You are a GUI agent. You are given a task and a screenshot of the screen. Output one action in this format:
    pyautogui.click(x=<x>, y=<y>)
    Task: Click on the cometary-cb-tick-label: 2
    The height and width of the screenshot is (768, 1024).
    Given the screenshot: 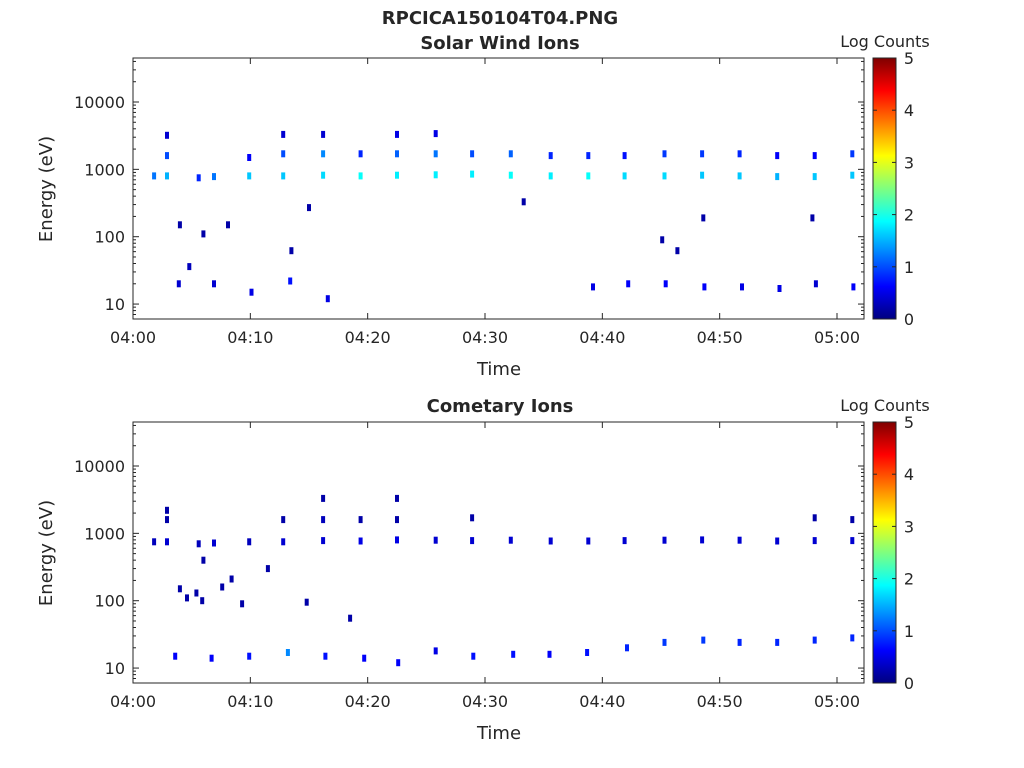 What is the action you would take?
    pyautogui.click(x=909, y=579)
    